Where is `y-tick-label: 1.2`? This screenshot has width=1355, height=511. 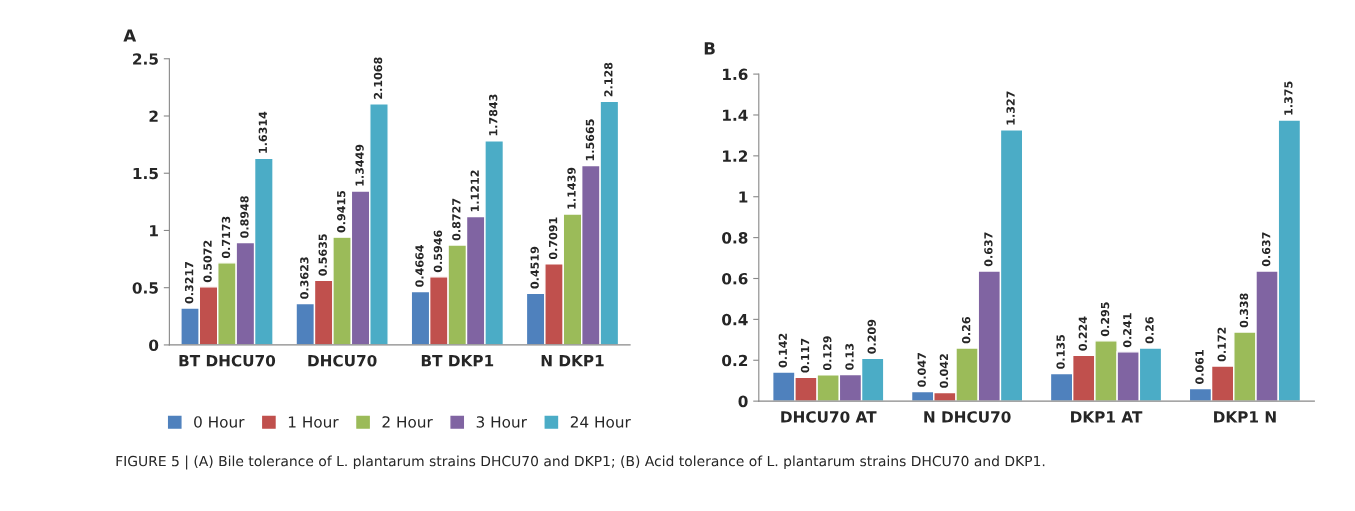 y-tick-label: 1.2 is located at coordinates (735, 156).